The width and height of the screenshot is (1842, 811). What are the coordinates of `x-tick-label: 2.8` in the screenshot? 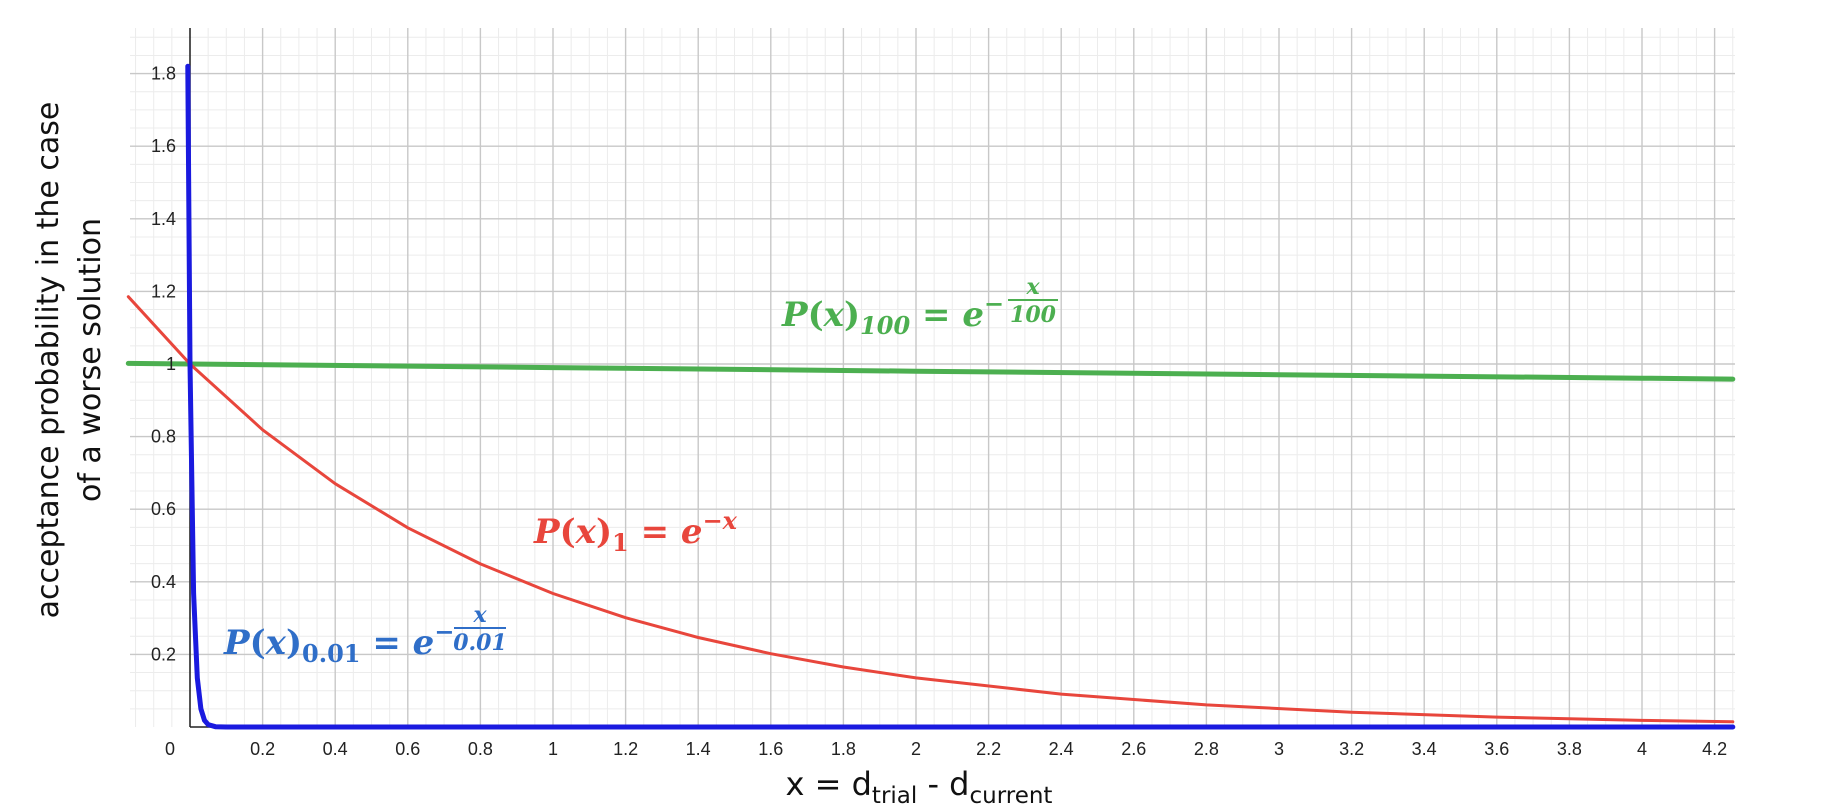 It's located at (1206, 749).